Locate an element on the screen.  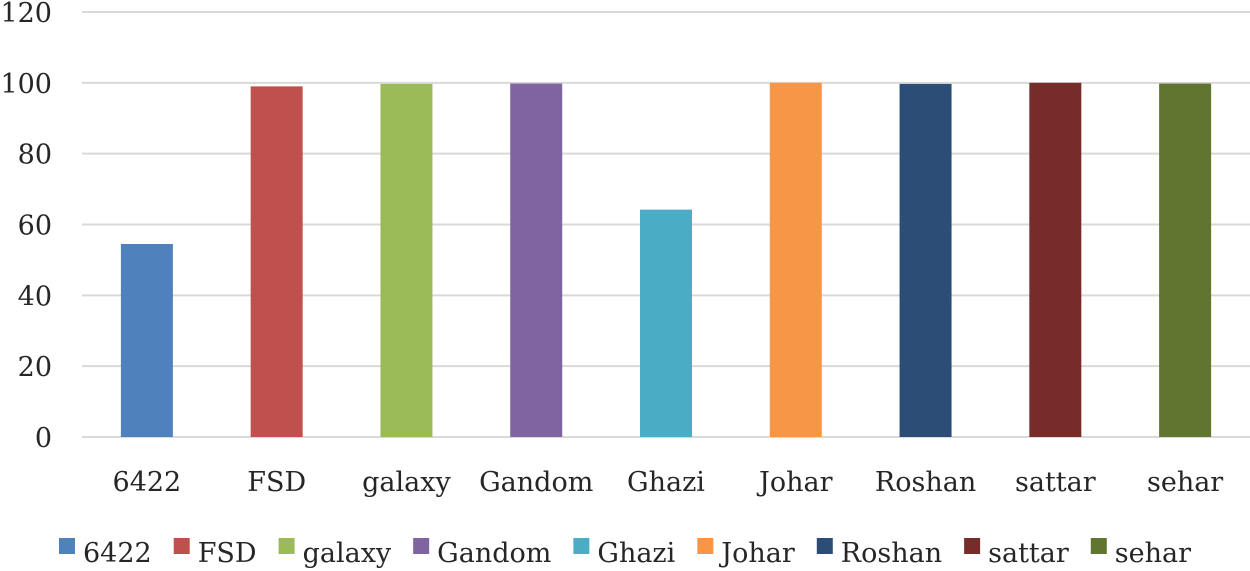
legend-item-sehar: sehar is located at coordinates (1140, 553).